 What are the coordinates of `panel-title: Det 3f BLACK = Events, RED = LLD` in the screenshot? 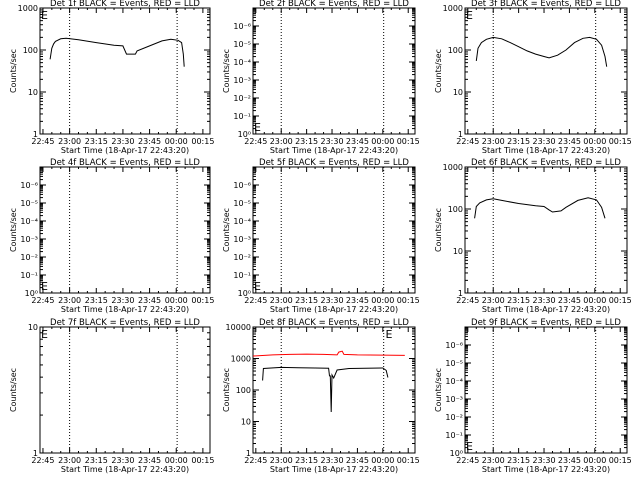 It's located at (546, 4).